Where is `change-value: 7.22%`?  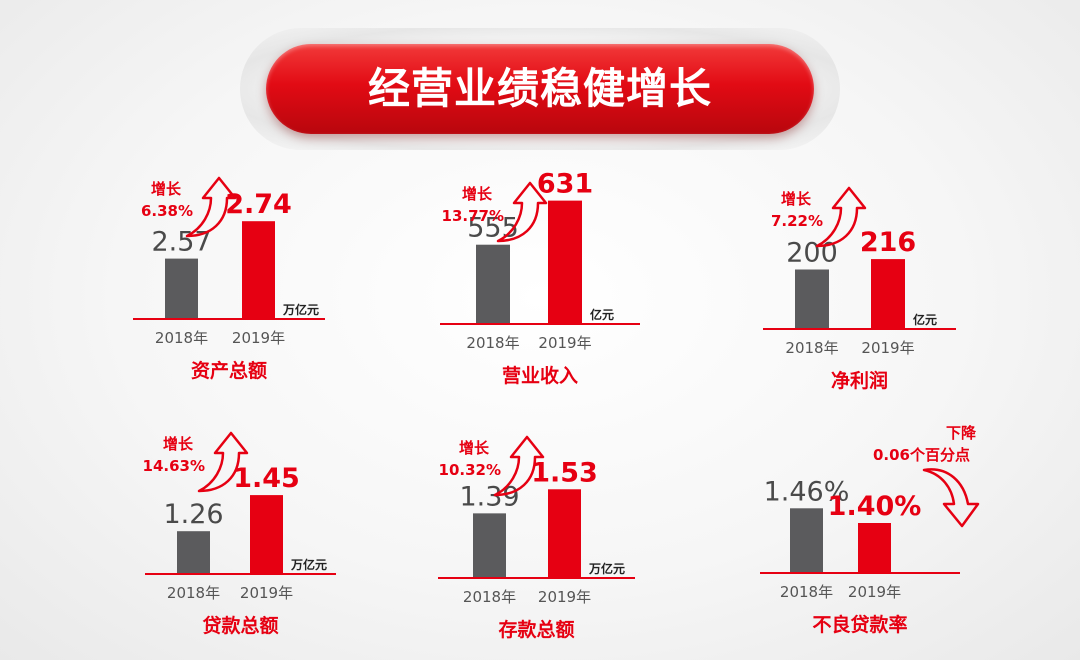 change-value: 7.22% is located at coordinates (797, 221).